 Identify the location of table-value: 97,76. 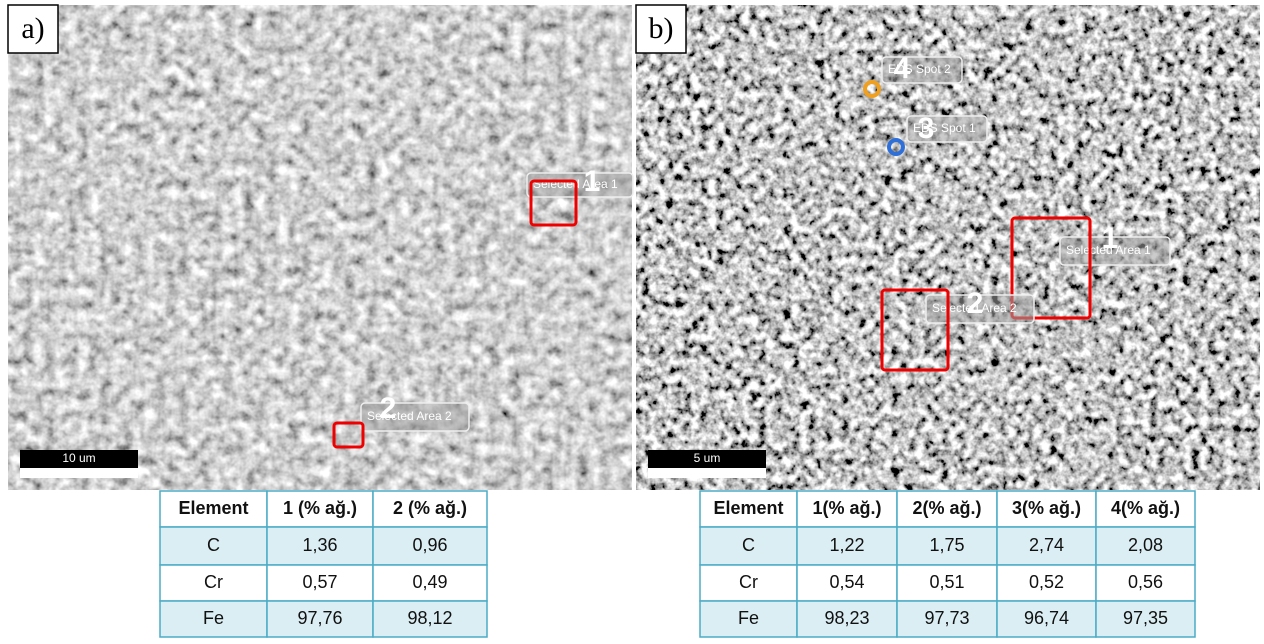
(319, 618).